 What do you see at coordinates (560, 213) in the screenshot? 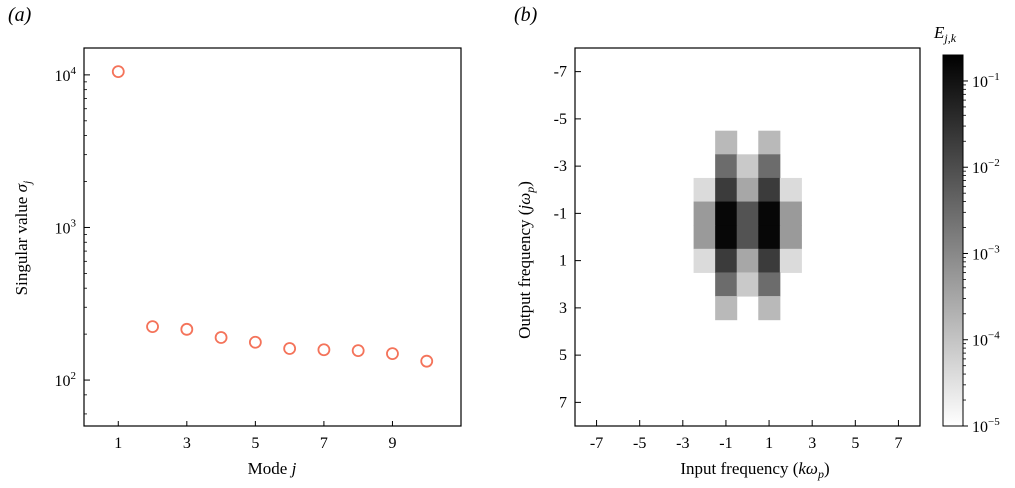
I see `y-tick-label: -1` at bounding box center [560, 213].